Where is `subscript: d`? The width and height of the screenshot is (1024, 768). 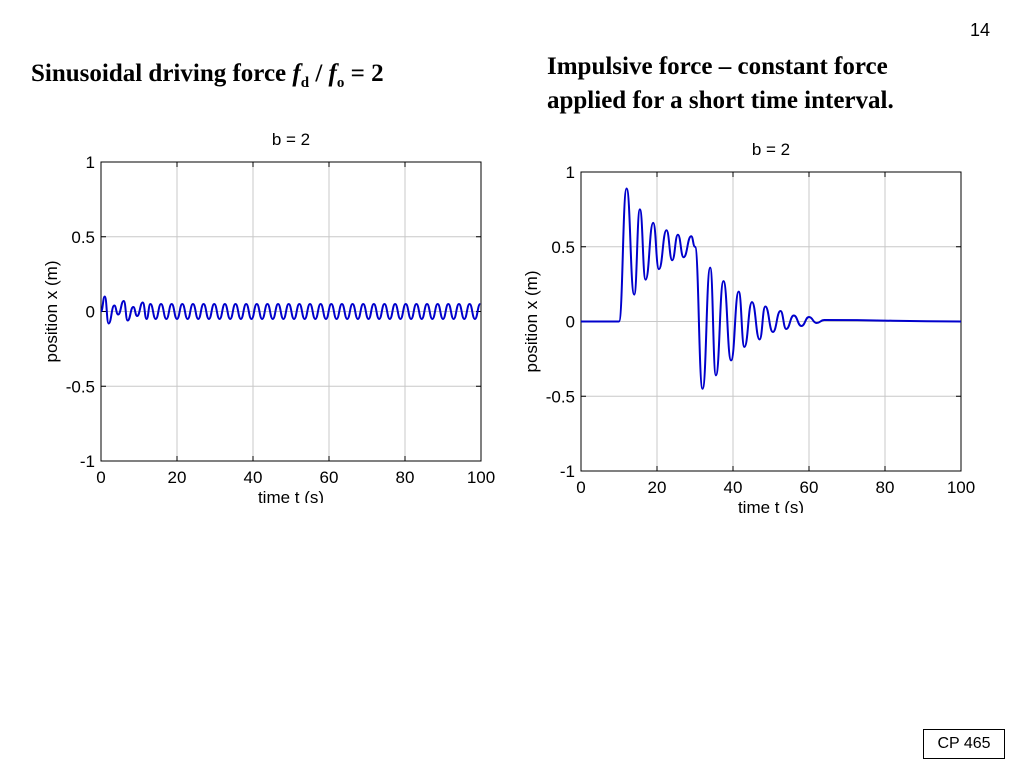 subscript: d is located at coordinates (305, 83).